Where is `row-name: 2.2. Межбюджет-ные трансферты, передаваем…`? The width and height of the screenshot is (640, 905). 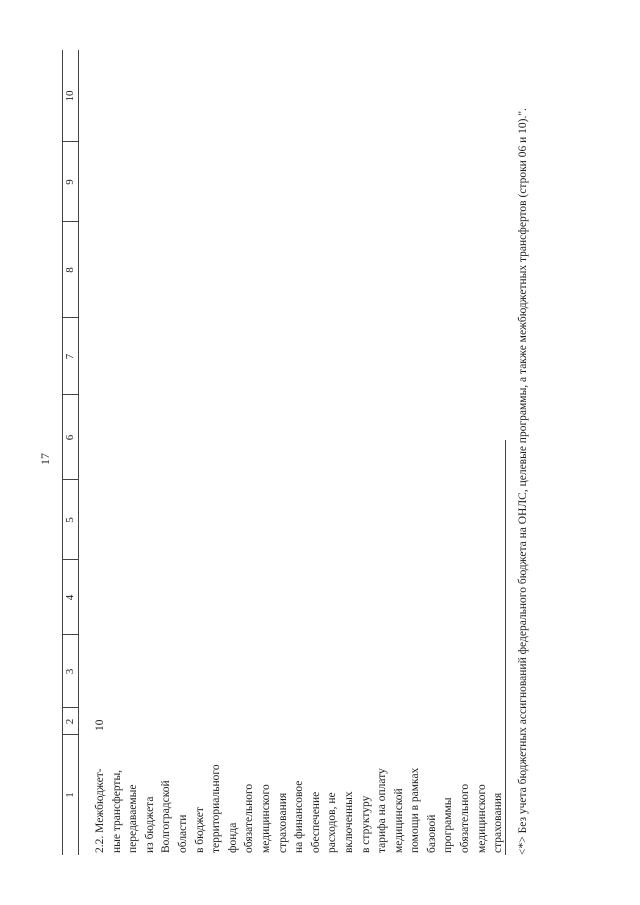
row-name: 2.2. Межбюджет-ные трансферты, передаваем… is located at coordinates (299, 808).